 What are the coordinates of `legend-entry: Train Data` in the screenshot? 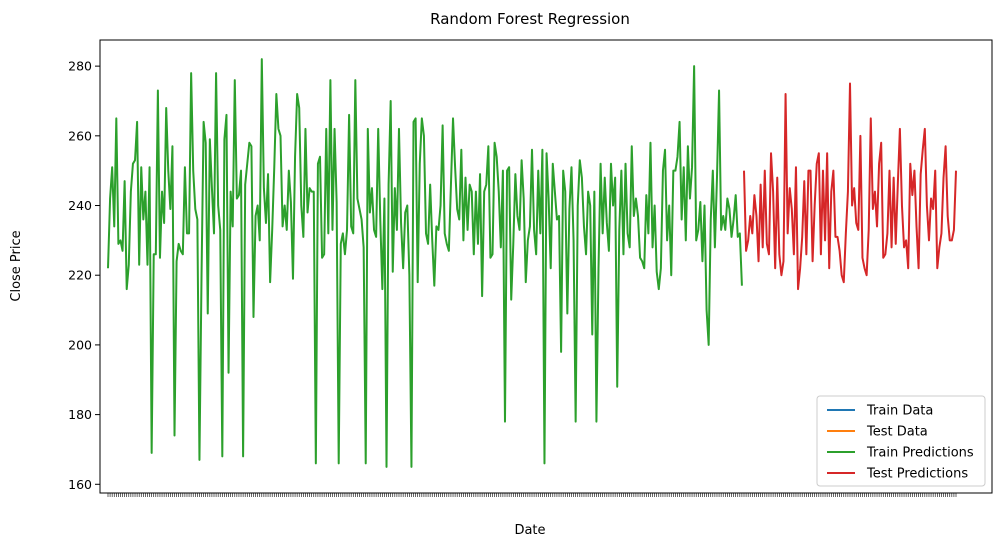 It's located at (899, 411).